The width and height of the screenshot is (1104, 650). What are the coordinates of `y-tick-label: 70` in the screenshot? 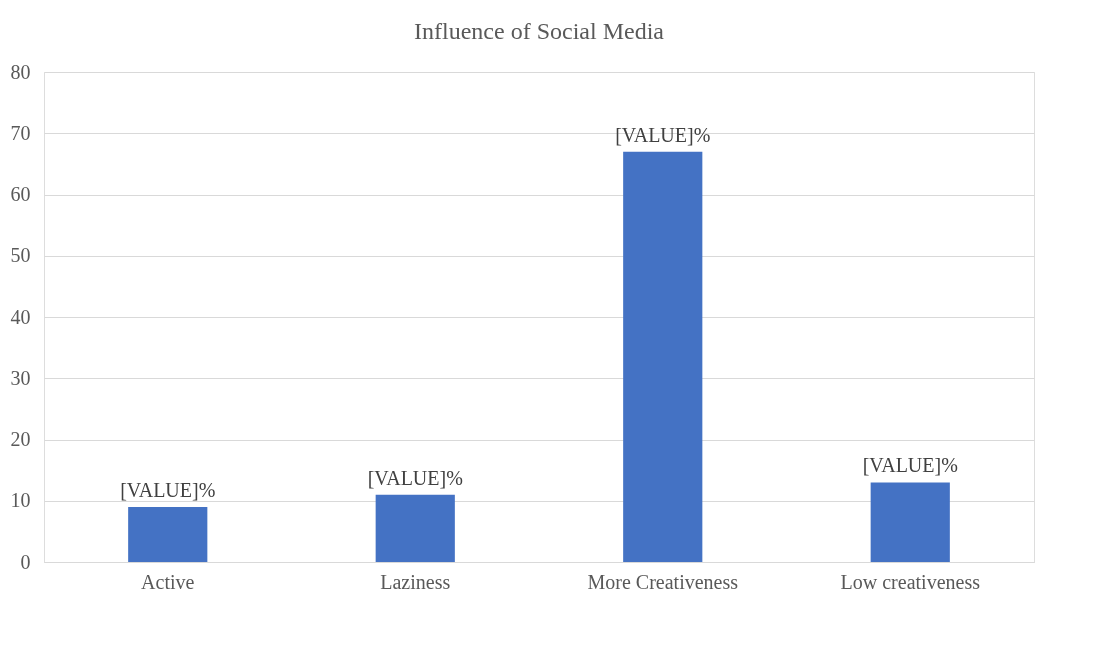 It's located at (20, 132).